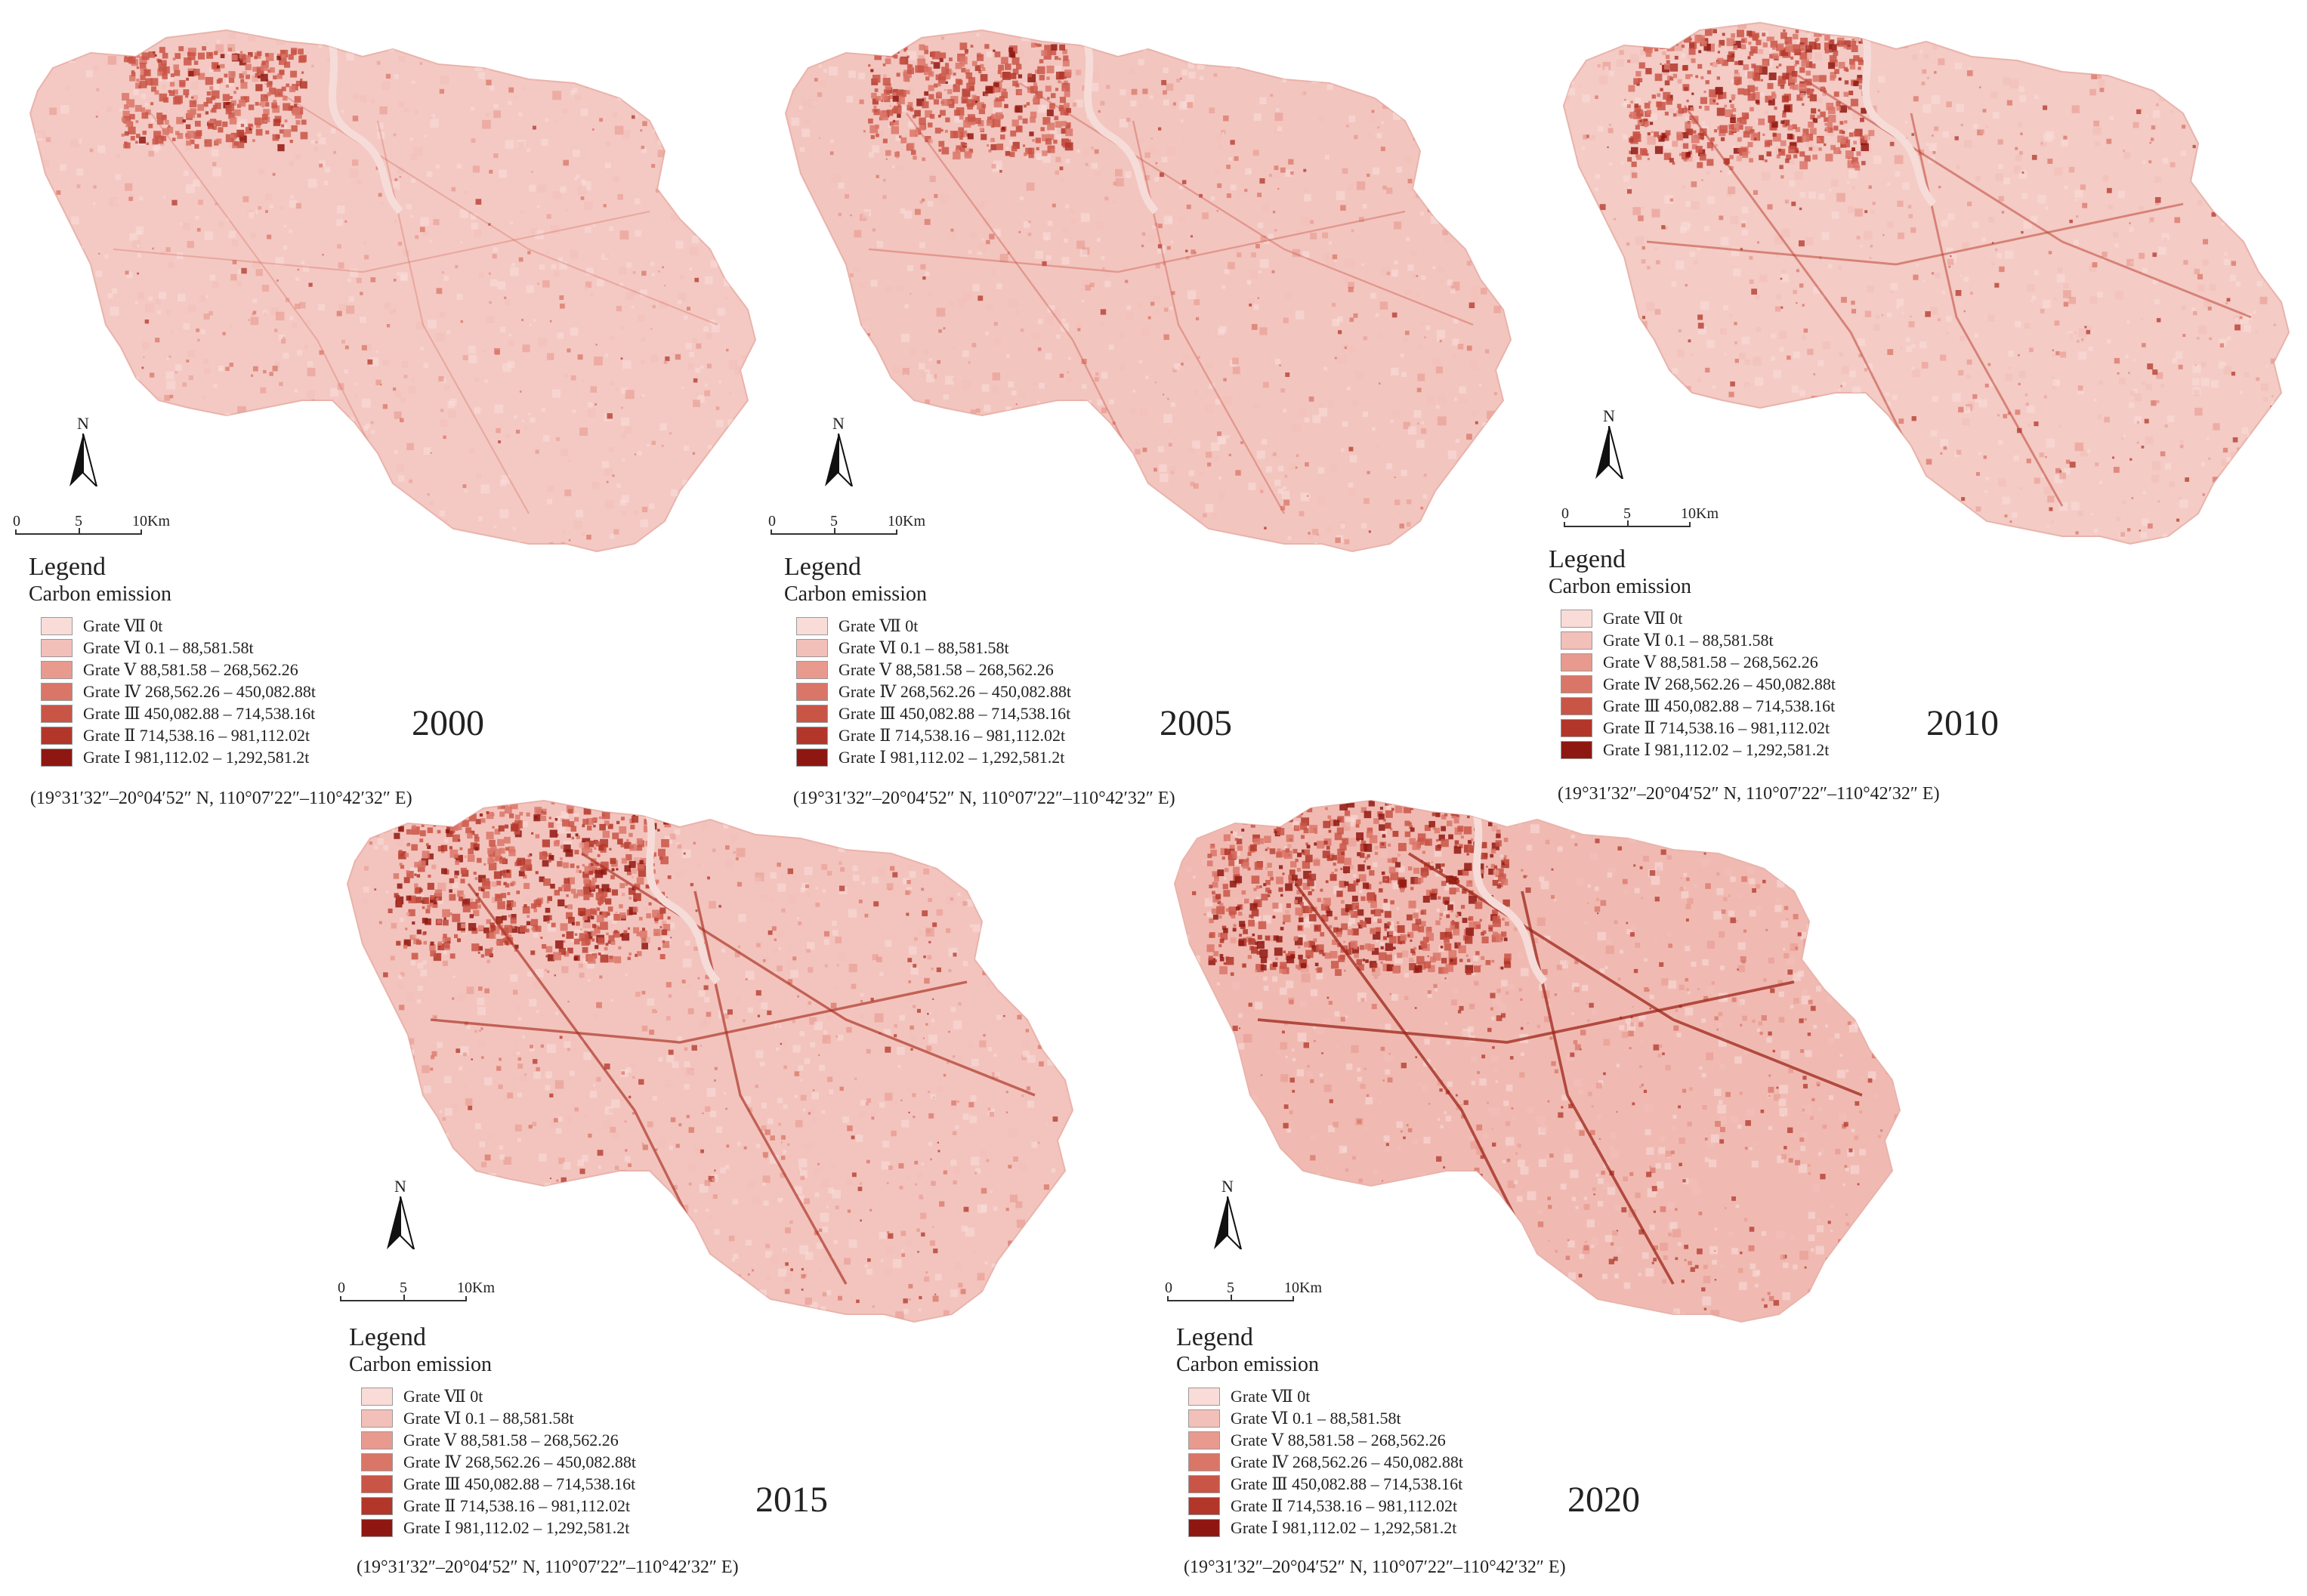  I want to click on legend-label: Grate Ⅲ 450,082.88 – 714,538.16t, so click(1347, 1483).